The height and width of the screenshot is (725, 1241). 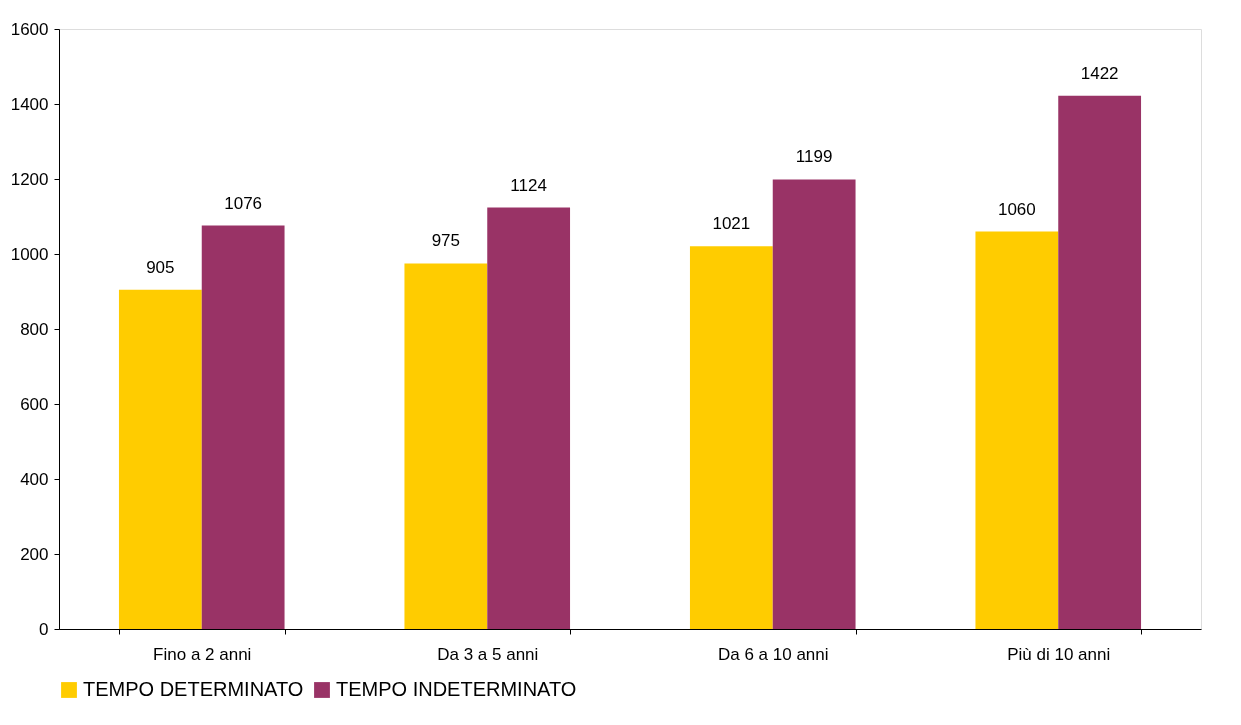 I want to click on legend-label: TEMPO INDETERMINATO, so click(x=456, y=689).